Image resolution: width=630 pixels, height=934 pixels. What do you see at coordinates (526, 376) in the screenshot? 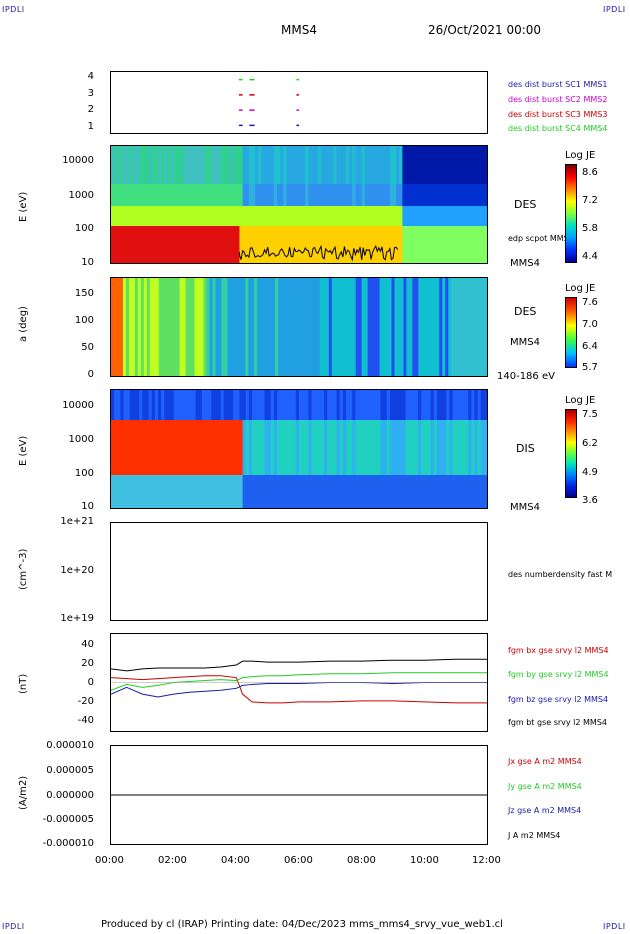
I see `des-pitch-range: 140-186 eV` at bounding box center [526, 376].